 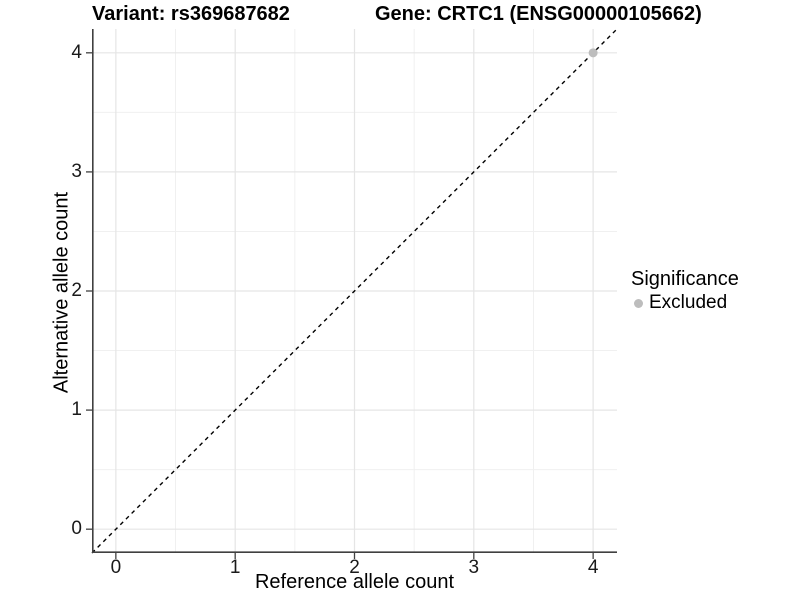 I want to click on variant-title: Variant: rs369687682, so click(x=191, y=14).